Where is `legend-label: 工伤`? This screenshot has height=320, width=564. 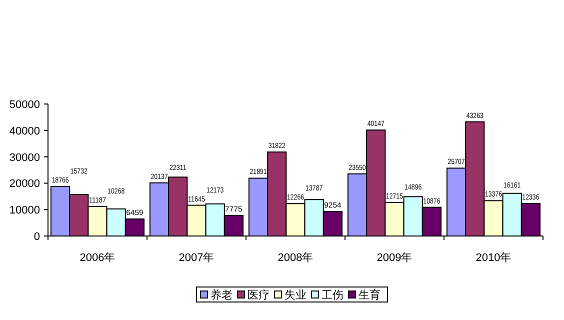
legend-label: 工伤 is located at coordinates (333, 296).